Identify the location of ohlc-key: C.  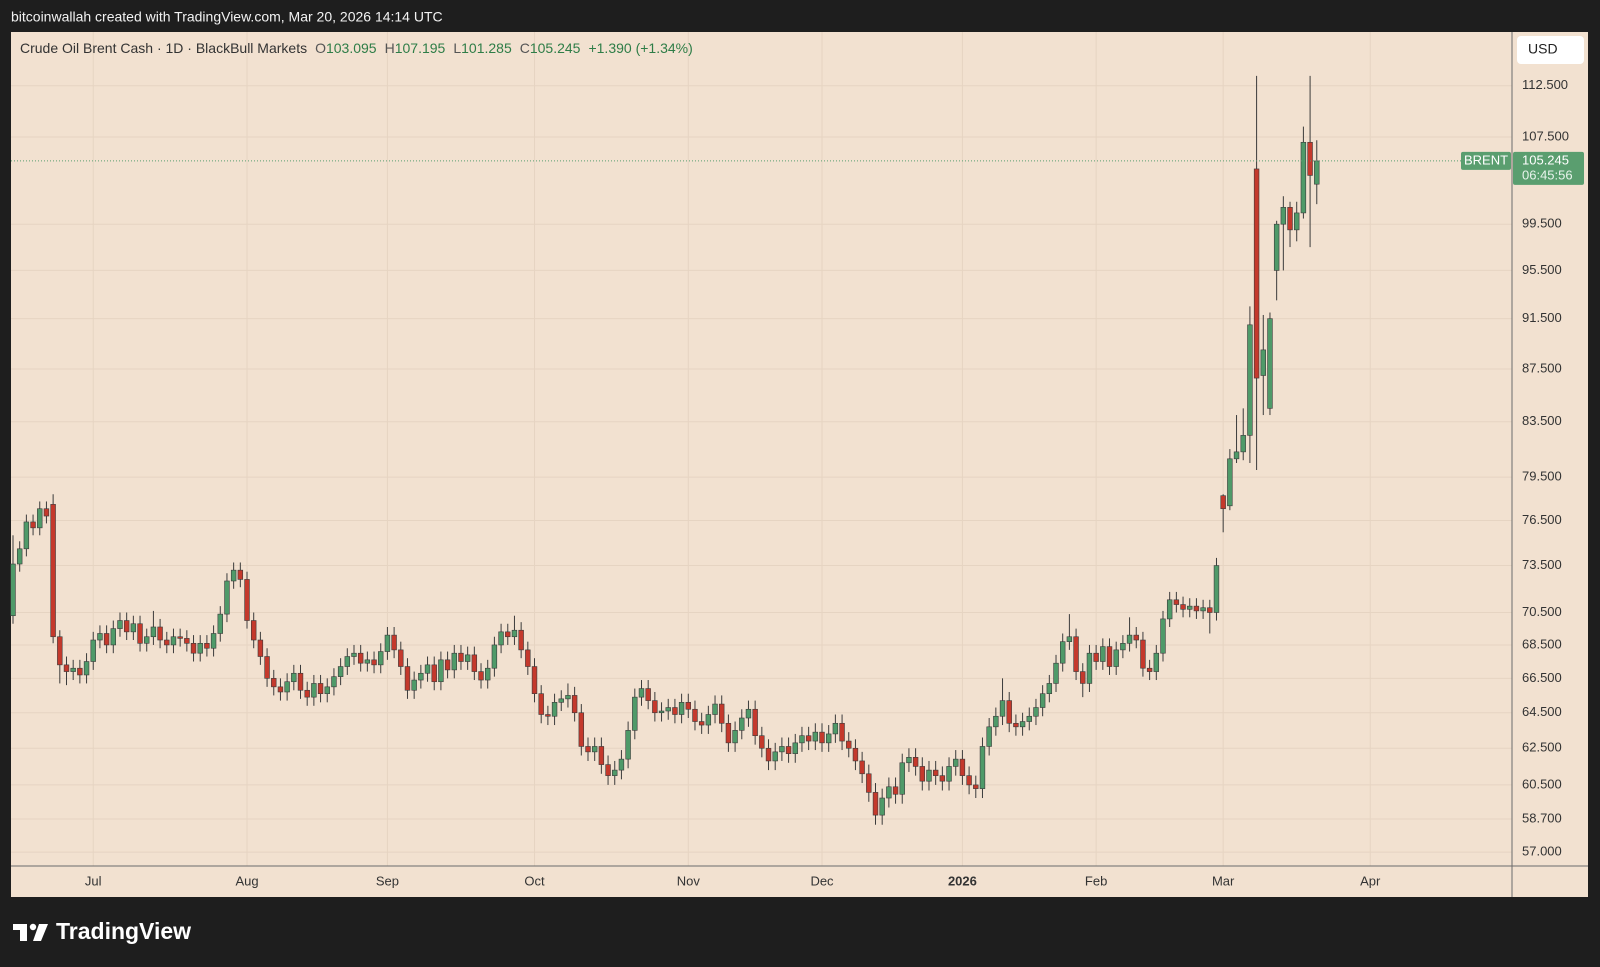
(524, 48).